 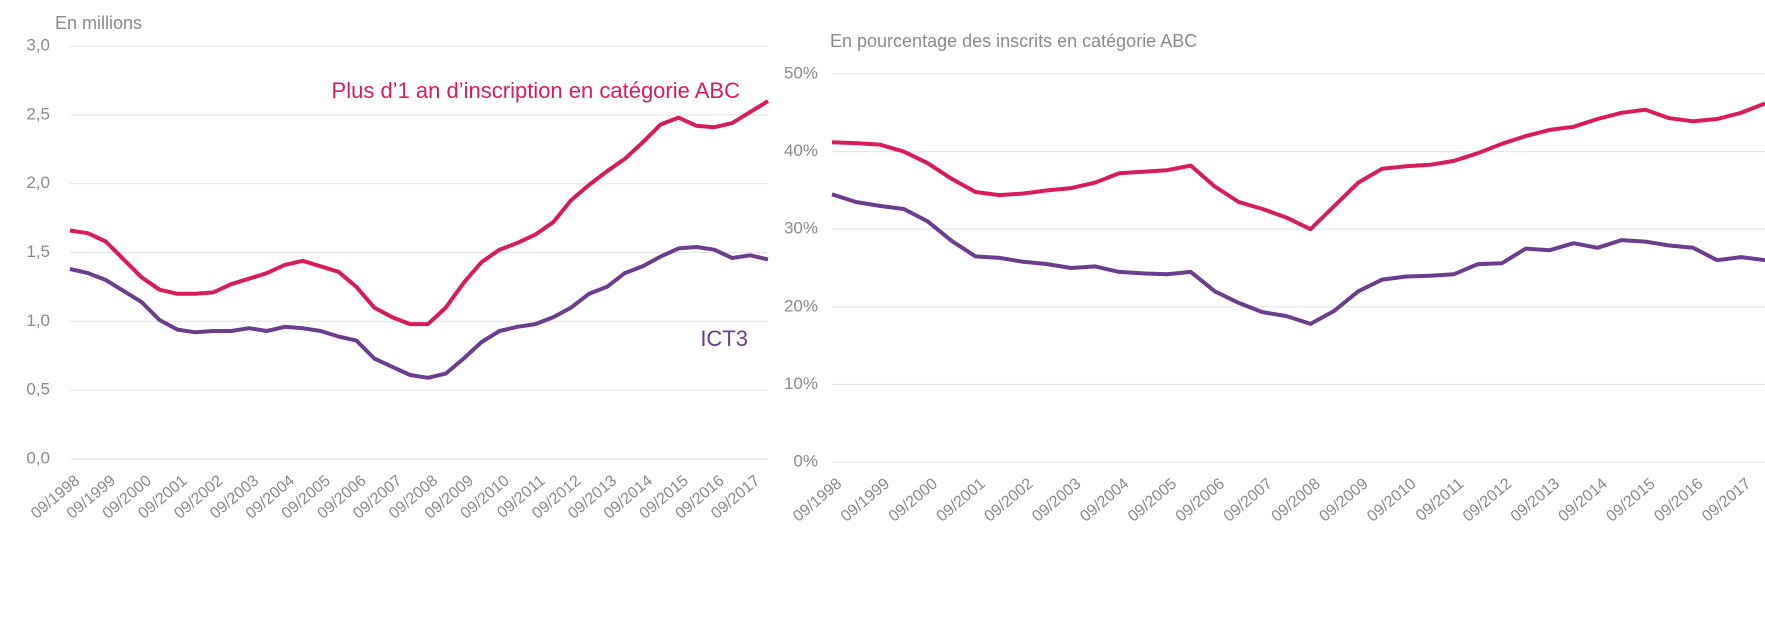 What do you see at coordinates (801, 305) in the screenshot?
I see `y-tick-label: 20%` at bounding box center [801, 305].